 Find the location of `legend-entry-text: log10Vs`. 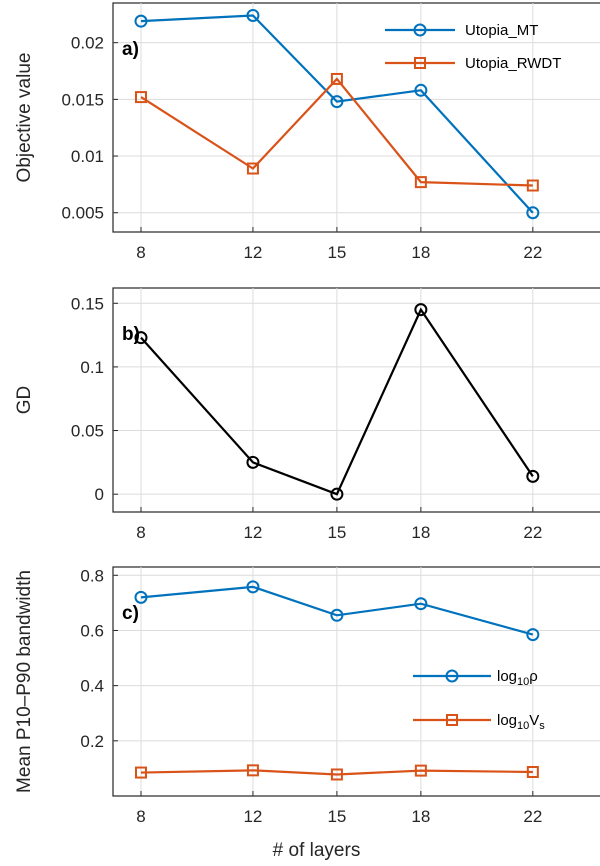

legend-entry-text: log10Vs is located at coordinates (521, 722).